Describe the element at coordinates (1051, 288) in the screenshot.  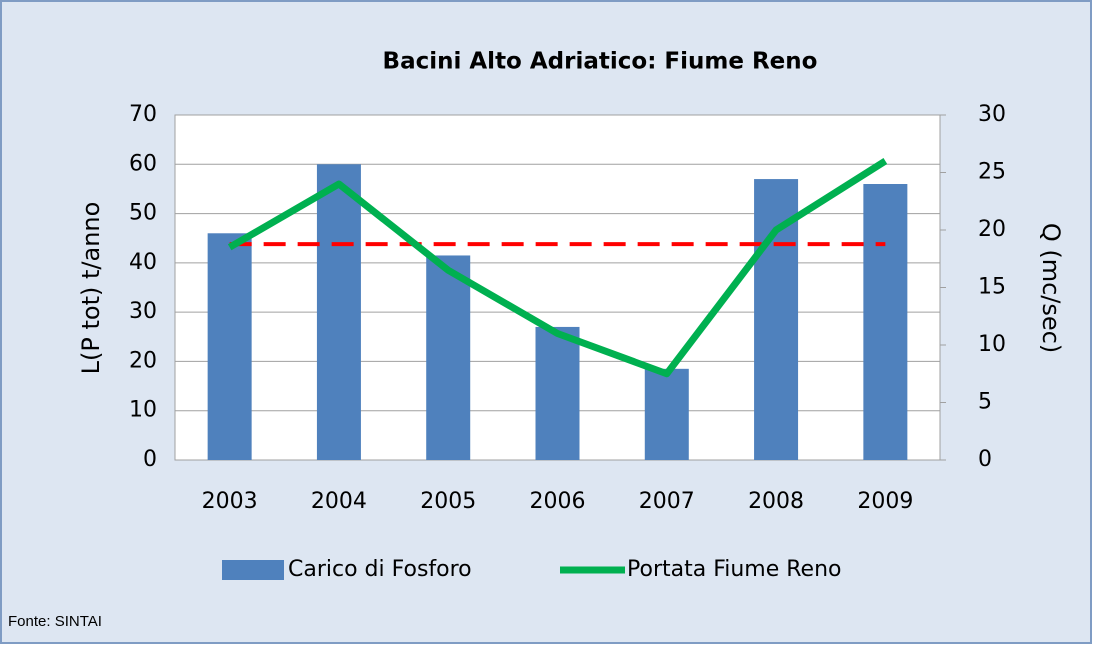
I see `y2-axis-label: Q (mc/sec)` at that location.